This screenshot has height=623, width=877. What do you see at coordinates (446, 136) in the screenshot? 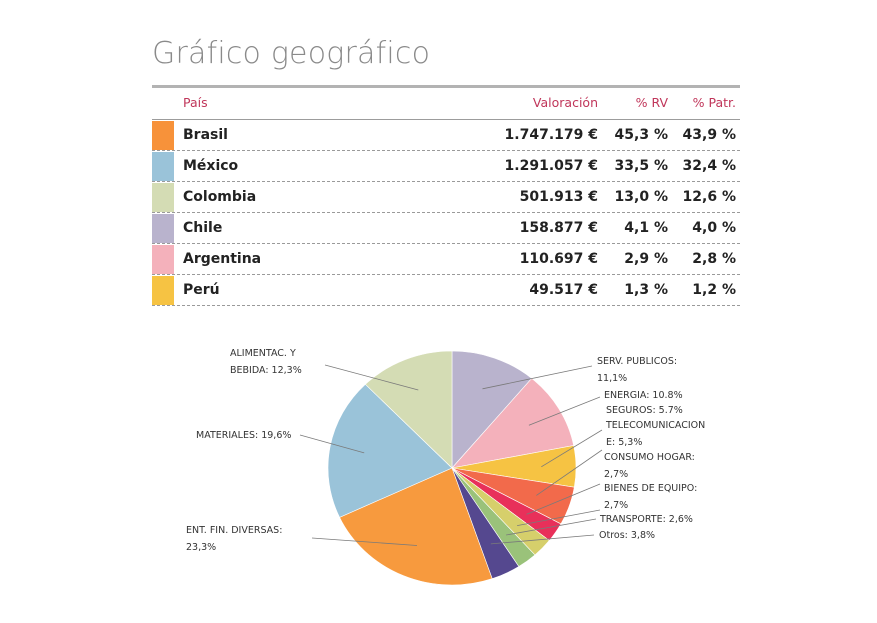
I see `table-row: Brasil 1.747.179 € 45,3 % 43,9 %` at bounding box center [446, 136].